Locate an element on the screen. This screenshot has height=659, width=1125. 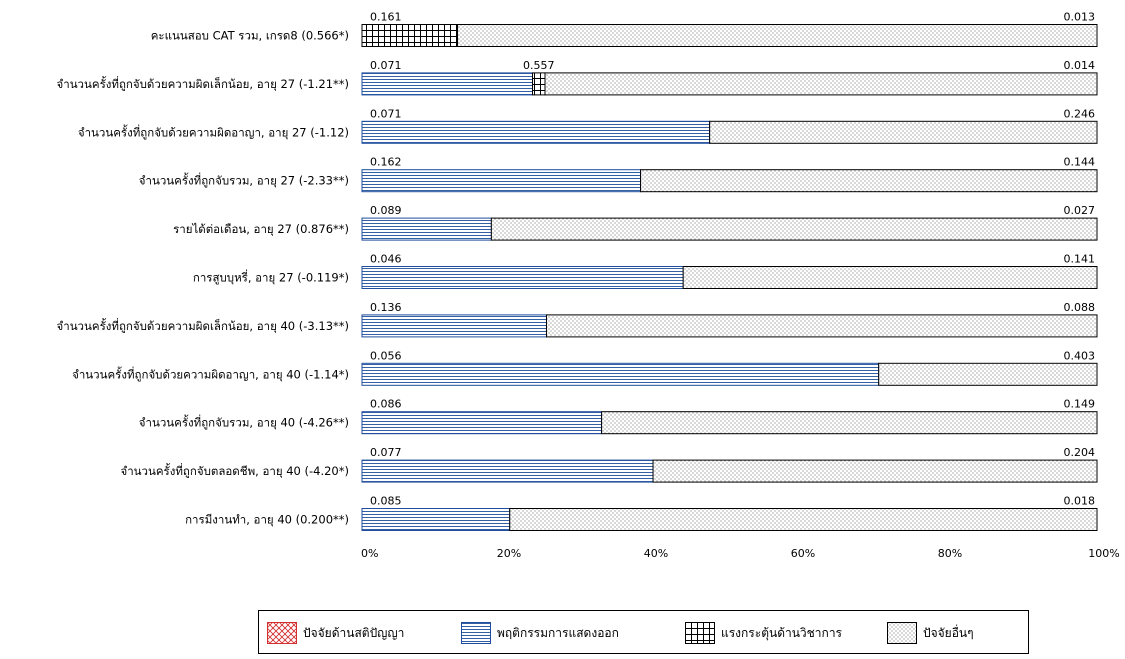
value-label-right: 0.014 is located at coordinates (1080, 65).